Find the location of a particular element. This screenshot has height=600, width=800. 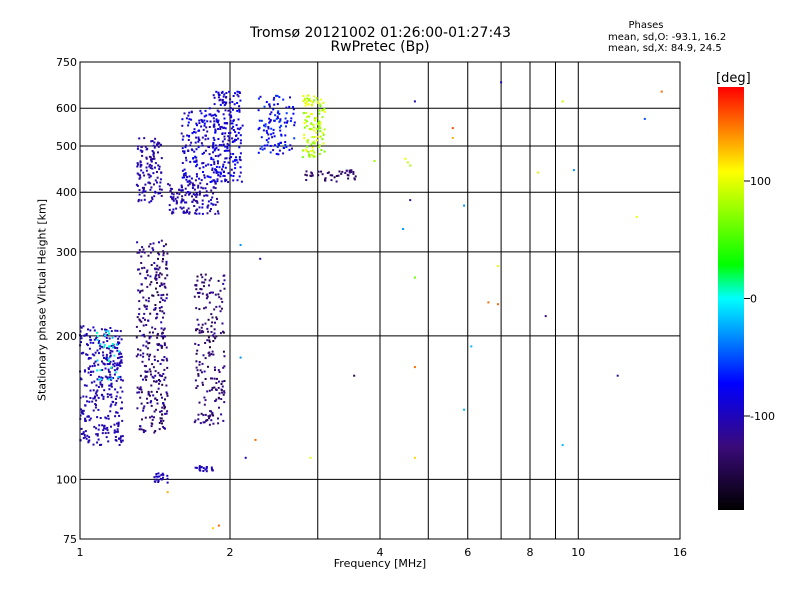

colorbar-tick-label: 100 is located at coordinates (760, 181).